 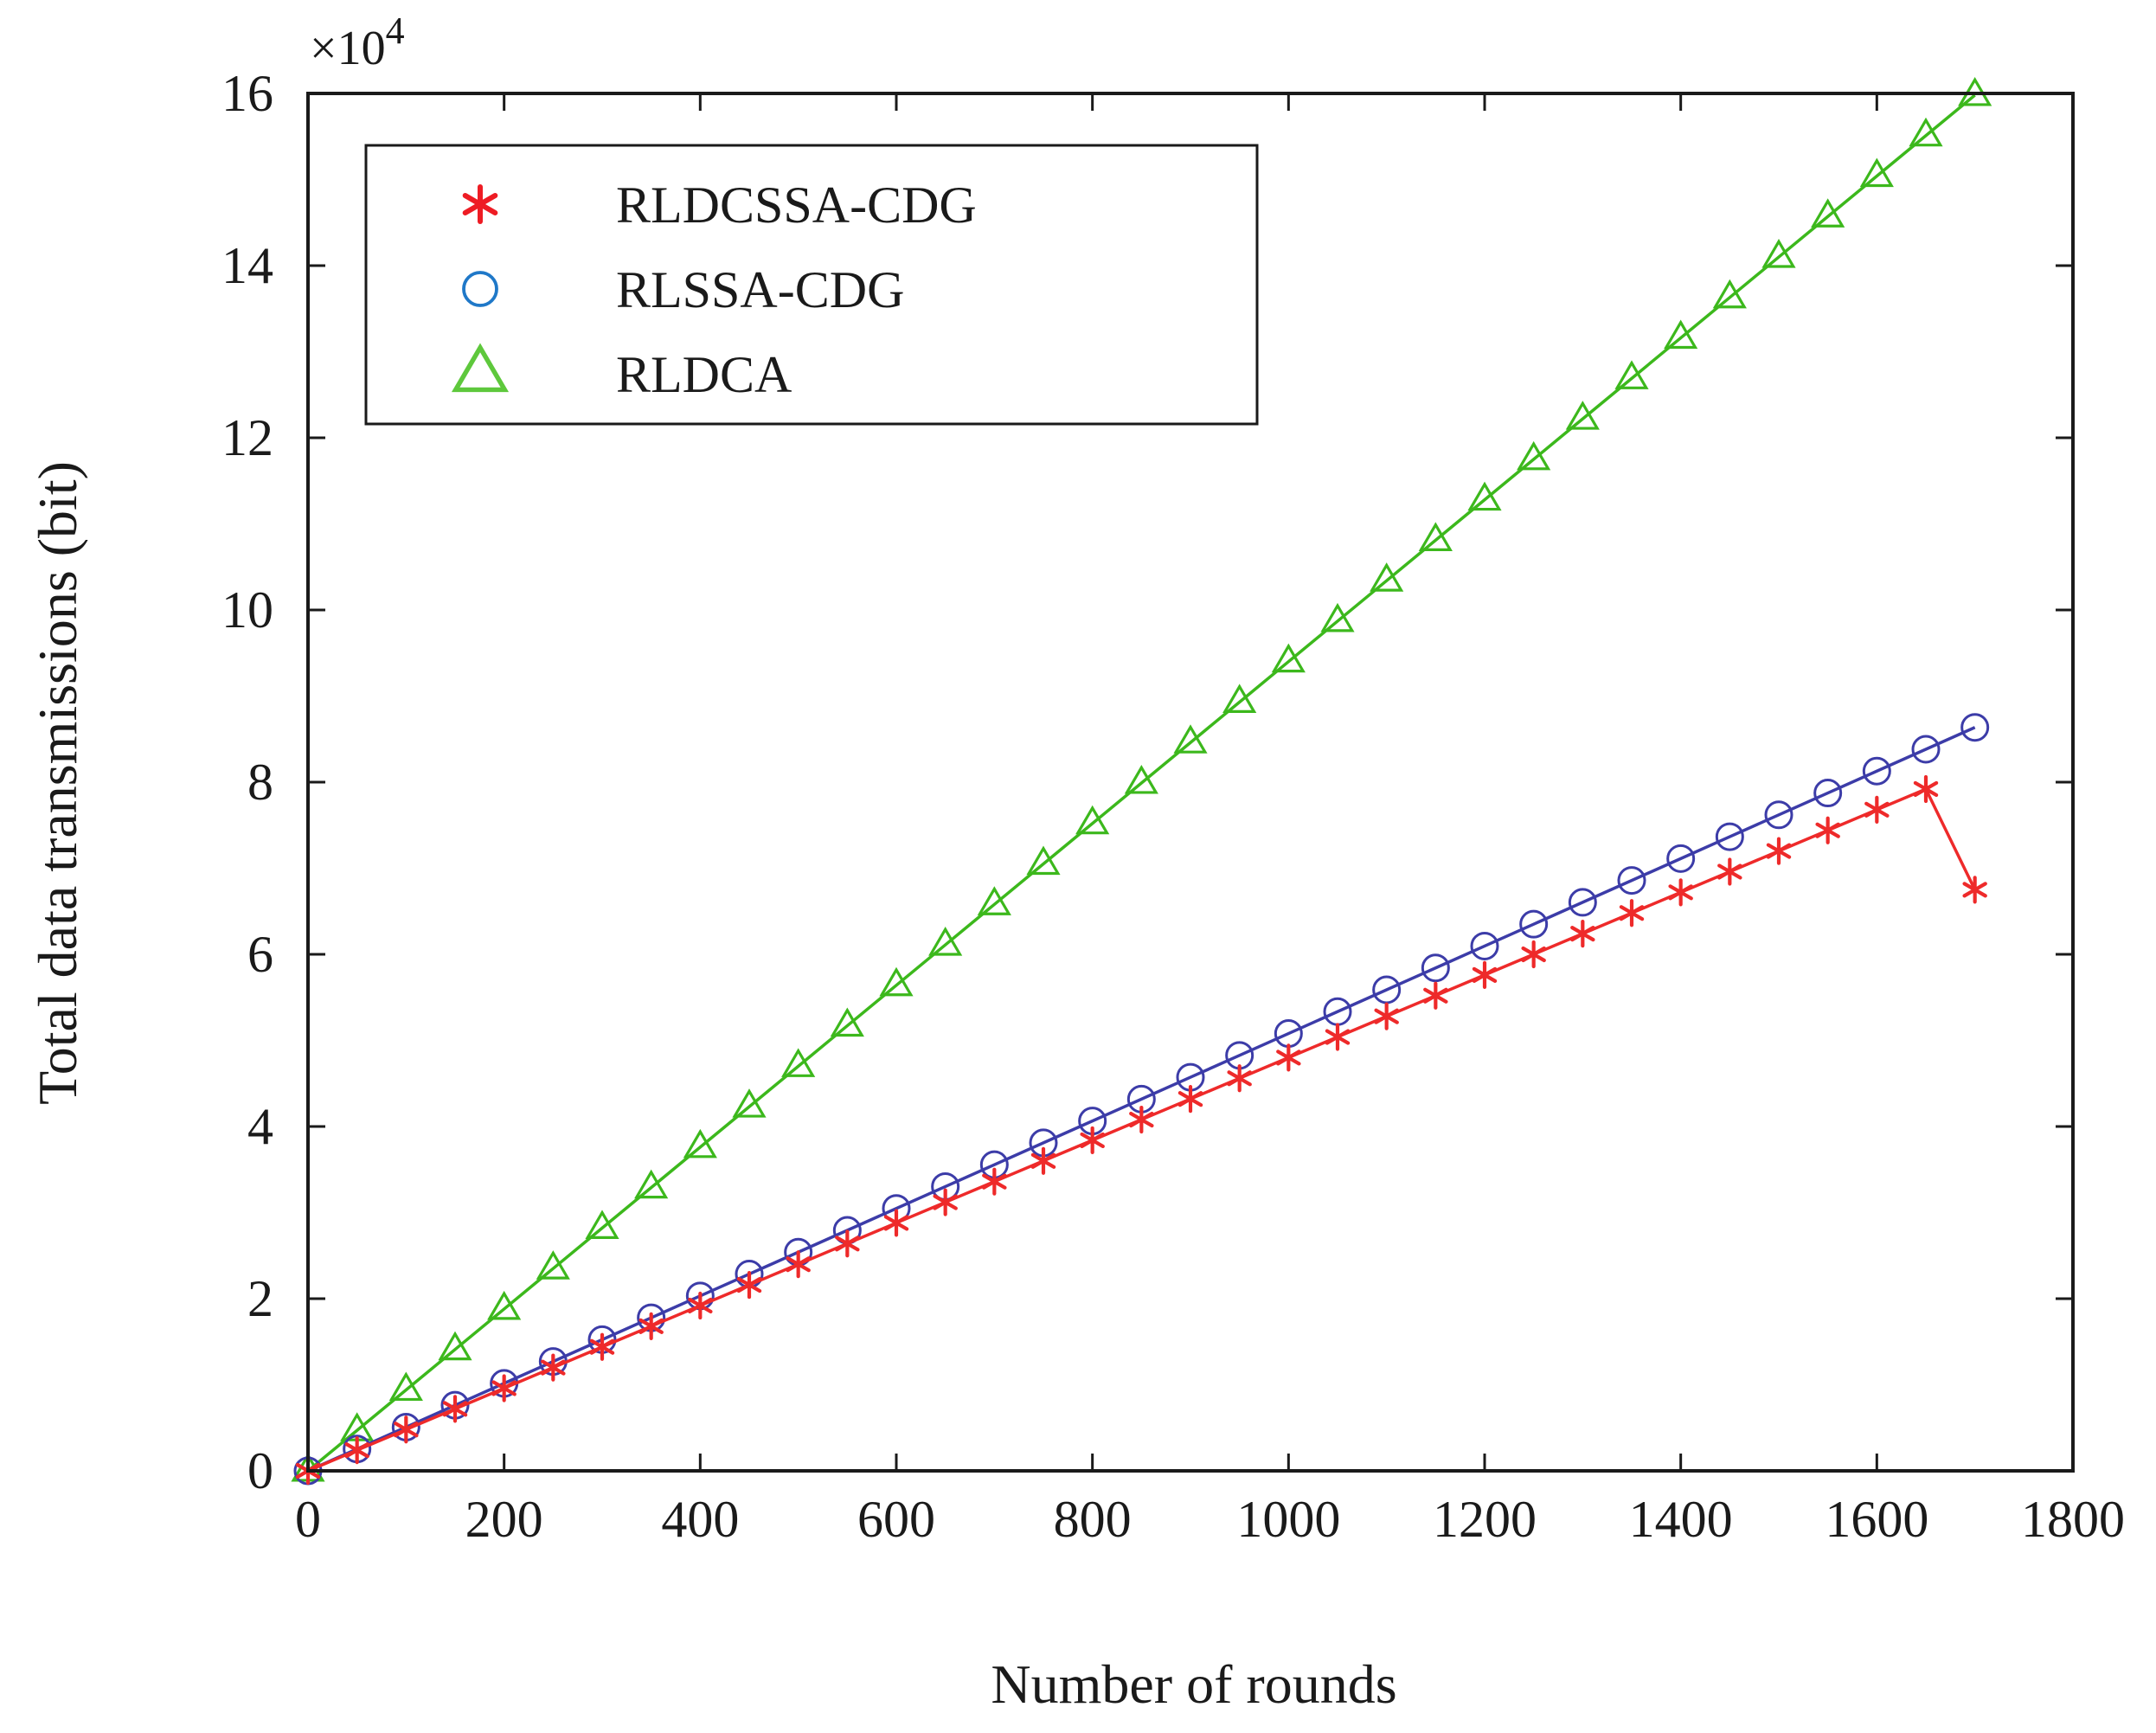 I want to click on y-multiplier-label: ×10⁴, so click(x=357, y=42).